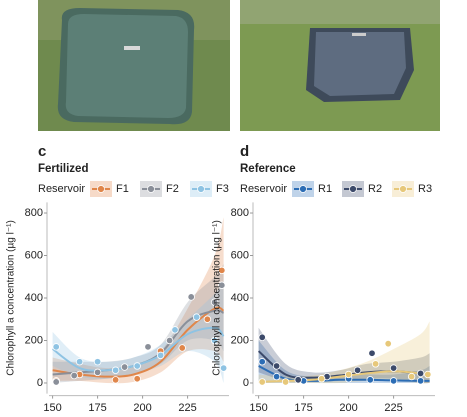  Describe the element at coordinates (325, 189) in the screenshot. I see `legend-label: R1` at that location.